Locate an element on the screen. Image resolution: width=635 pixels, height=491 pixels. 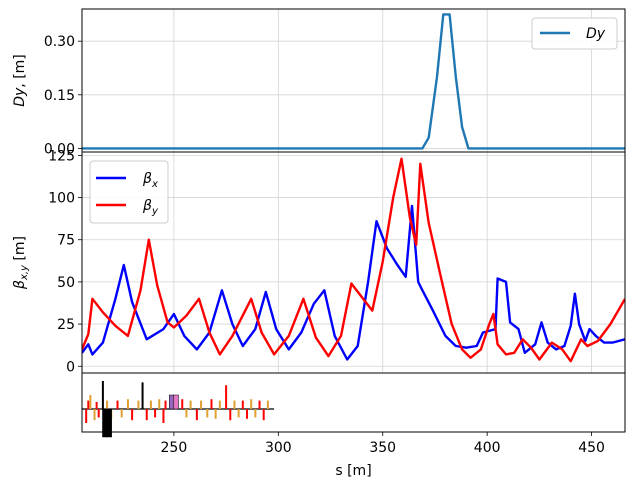
y-tick-label: 0.00 is located at coordinates (59, 149).